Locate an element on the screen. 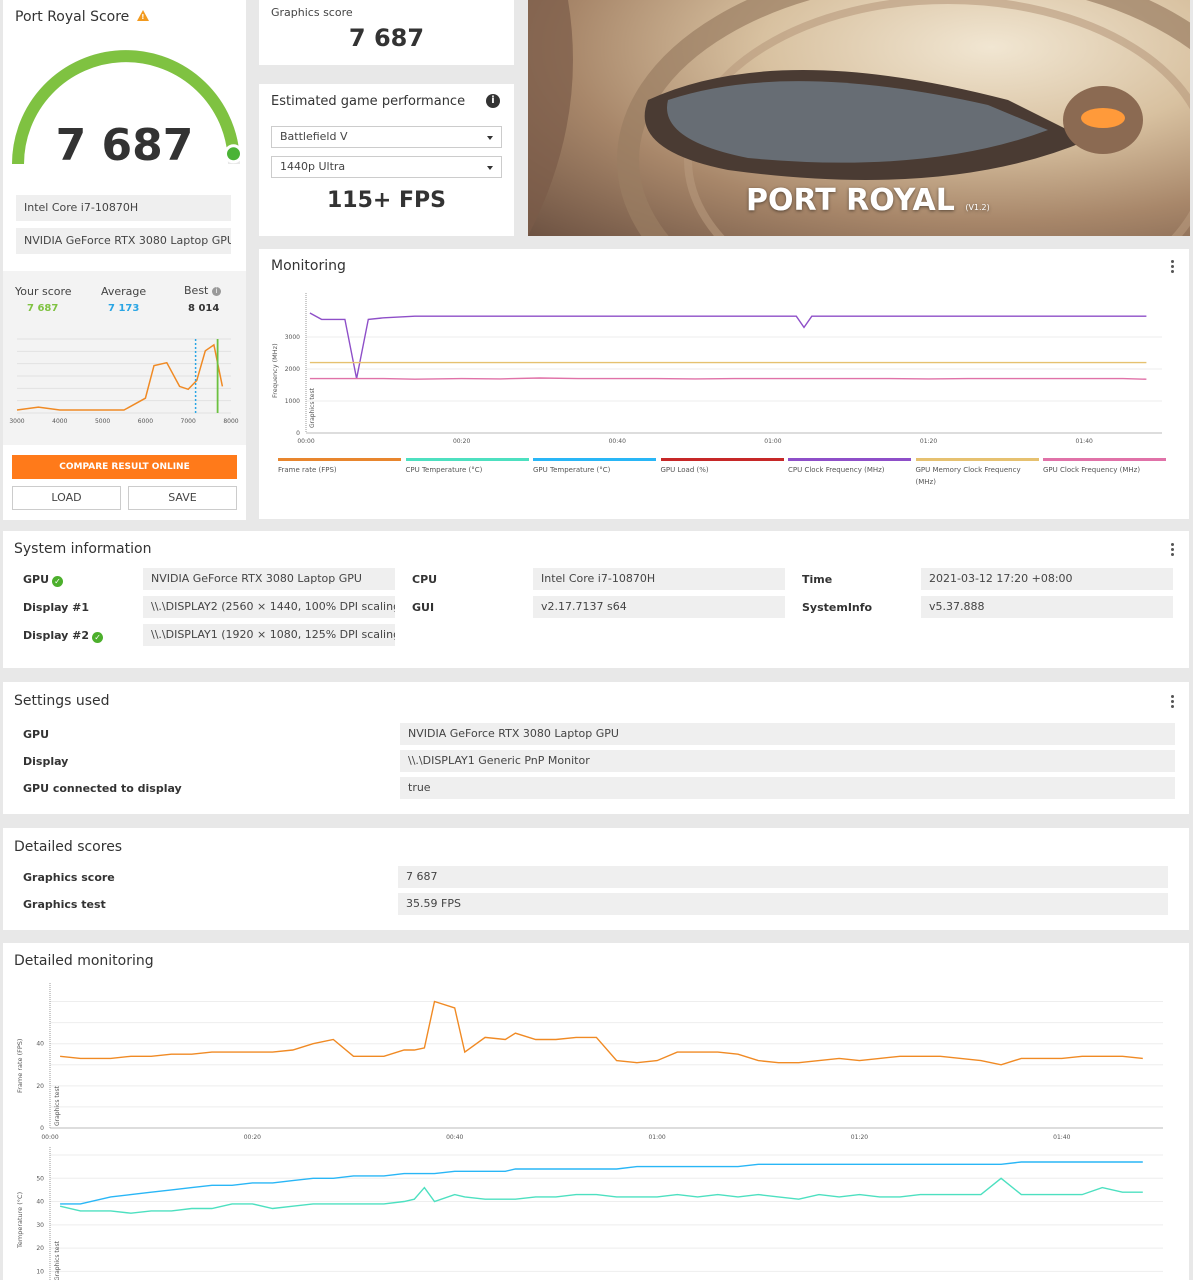 Image resolution: width=1193 pixels, height=1280 pixels. systeminfo-value: v5.37.888 is located at coordinates (1047, 607).